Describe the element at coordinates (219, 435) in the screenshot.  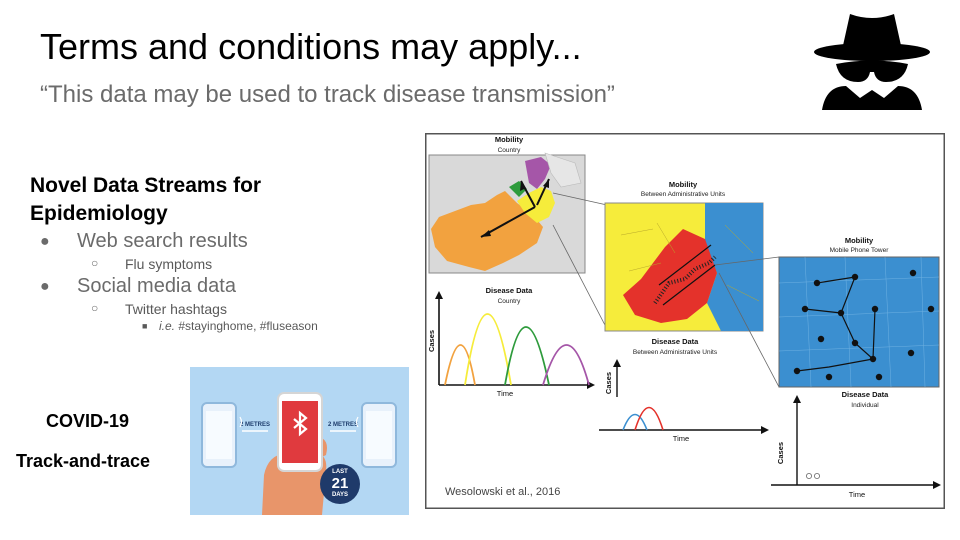
I see `left-phone-icon` at that location.